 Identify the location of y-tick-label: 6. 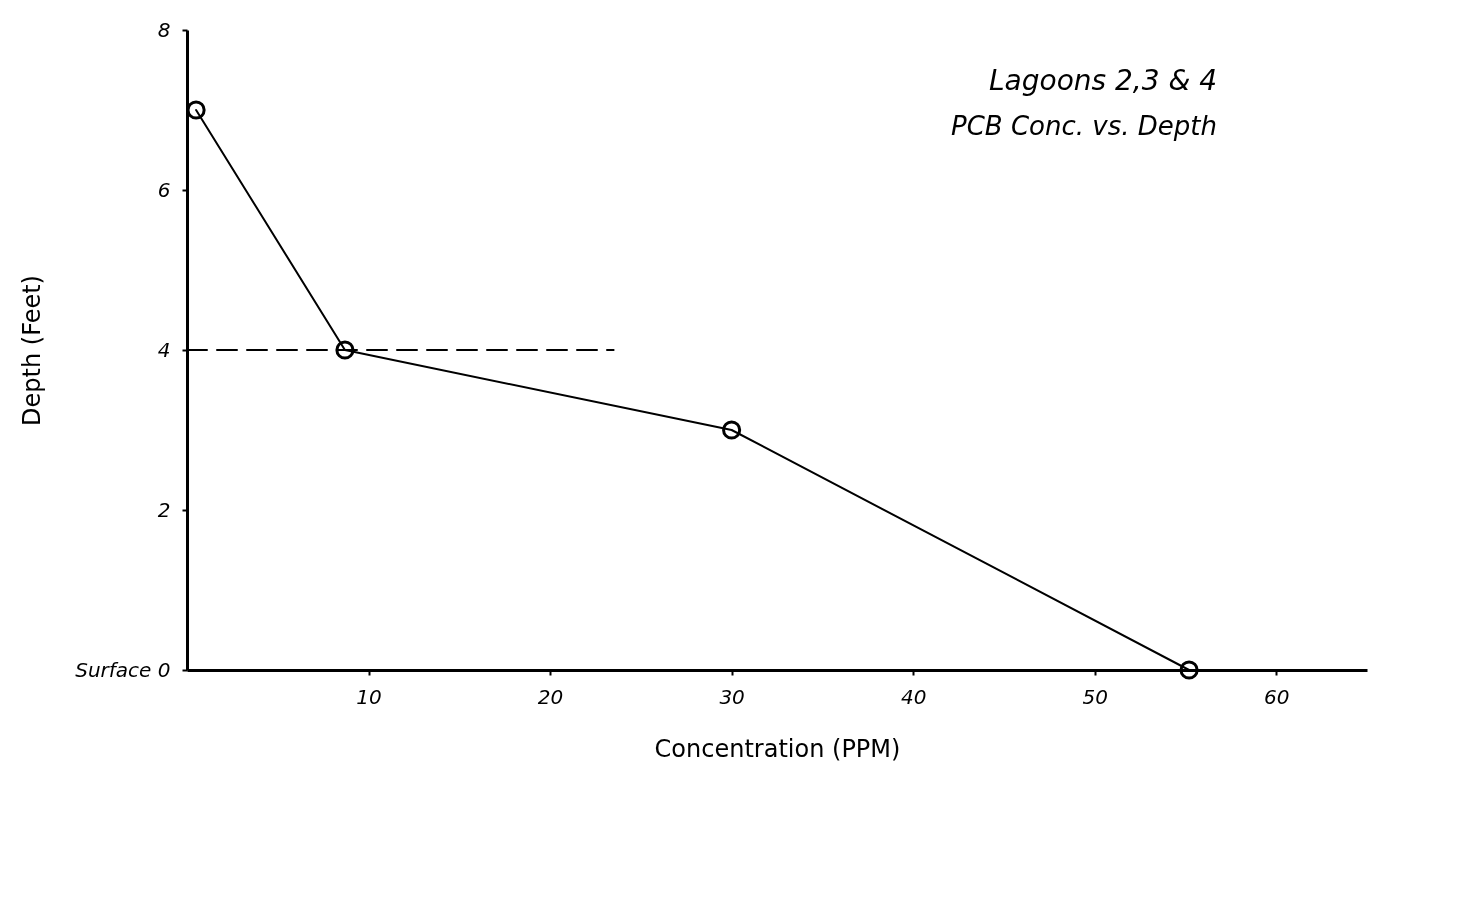
(164, 189).